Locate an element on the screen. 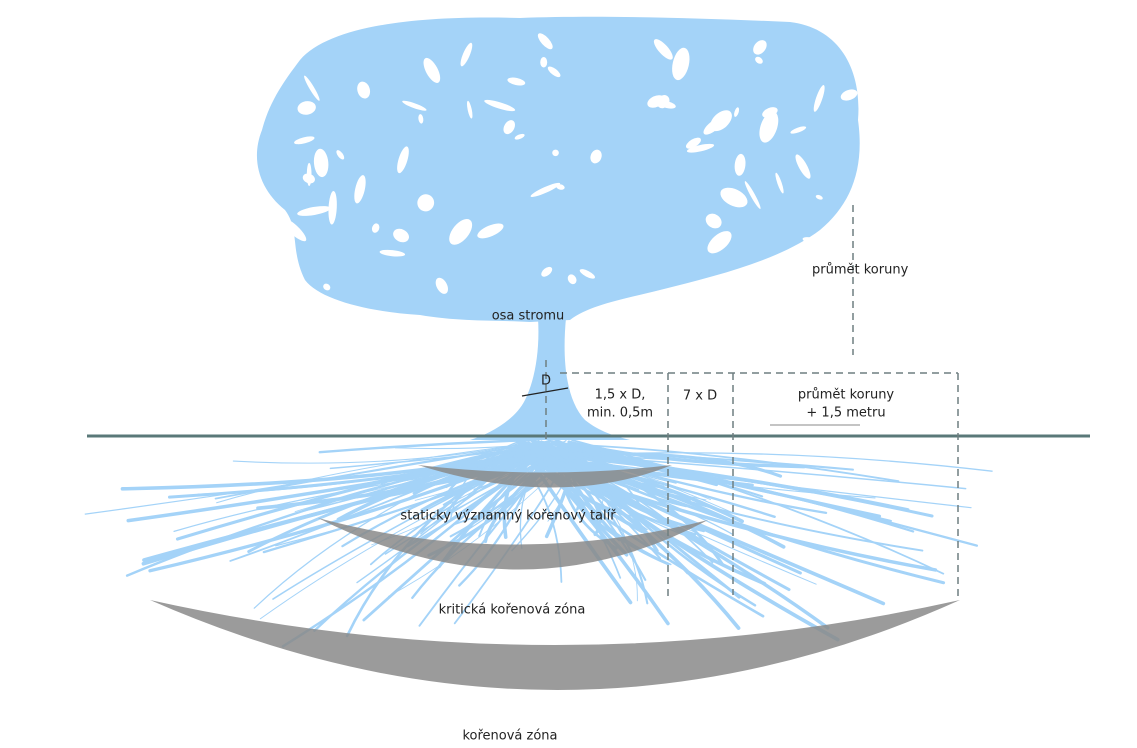 The width and height of the screenshot is (1137, 748). label: osa stromu is located at coordinates (528, 316).